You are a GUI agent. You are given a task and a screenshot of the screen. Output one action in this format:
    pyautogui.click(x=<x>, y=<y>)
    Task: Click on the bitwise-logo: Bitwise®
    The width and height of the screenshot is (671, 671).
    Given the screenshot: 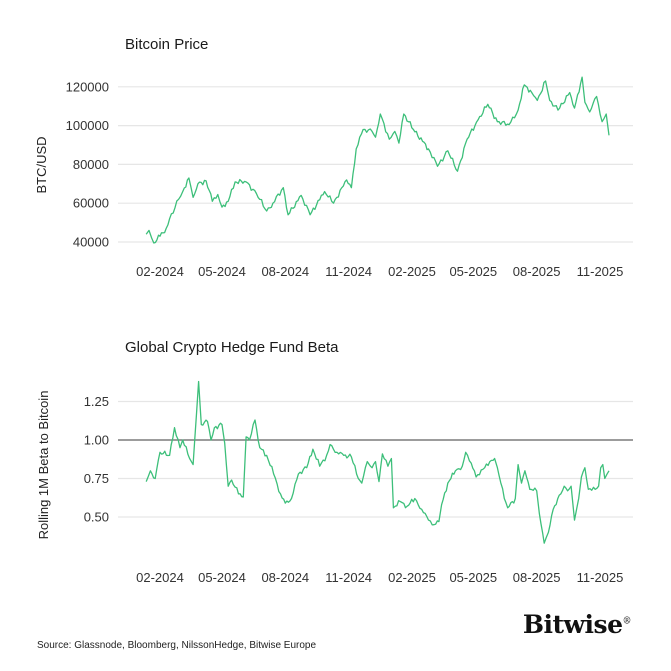 What is the action you would take?
    pyautogui.click(x=577, y=624)
    